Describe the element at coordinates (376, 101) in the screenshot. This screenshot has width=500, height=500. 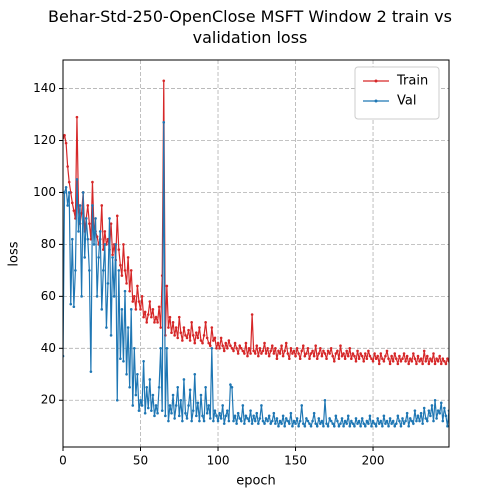
I see `legend-marker` at that location.